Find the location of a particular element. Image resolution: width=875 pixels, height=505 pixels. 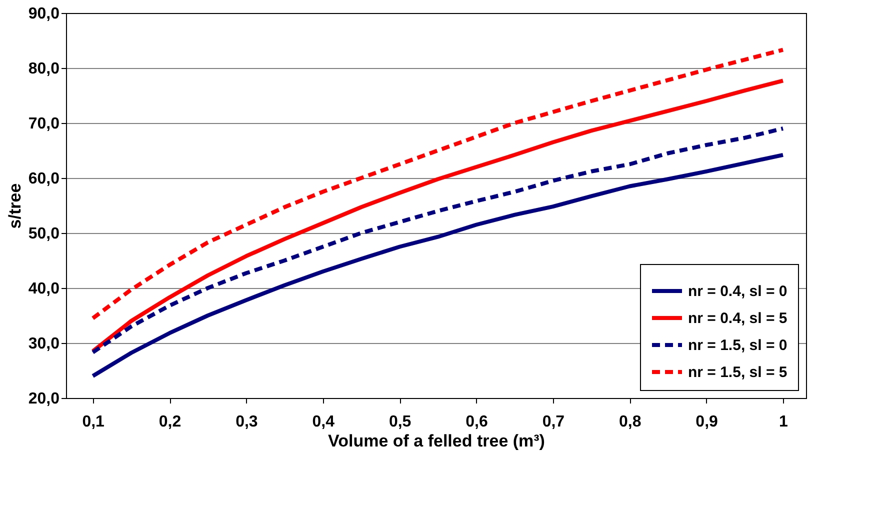

y-tick-label: 70,0 is located at coordinates (44, 124).